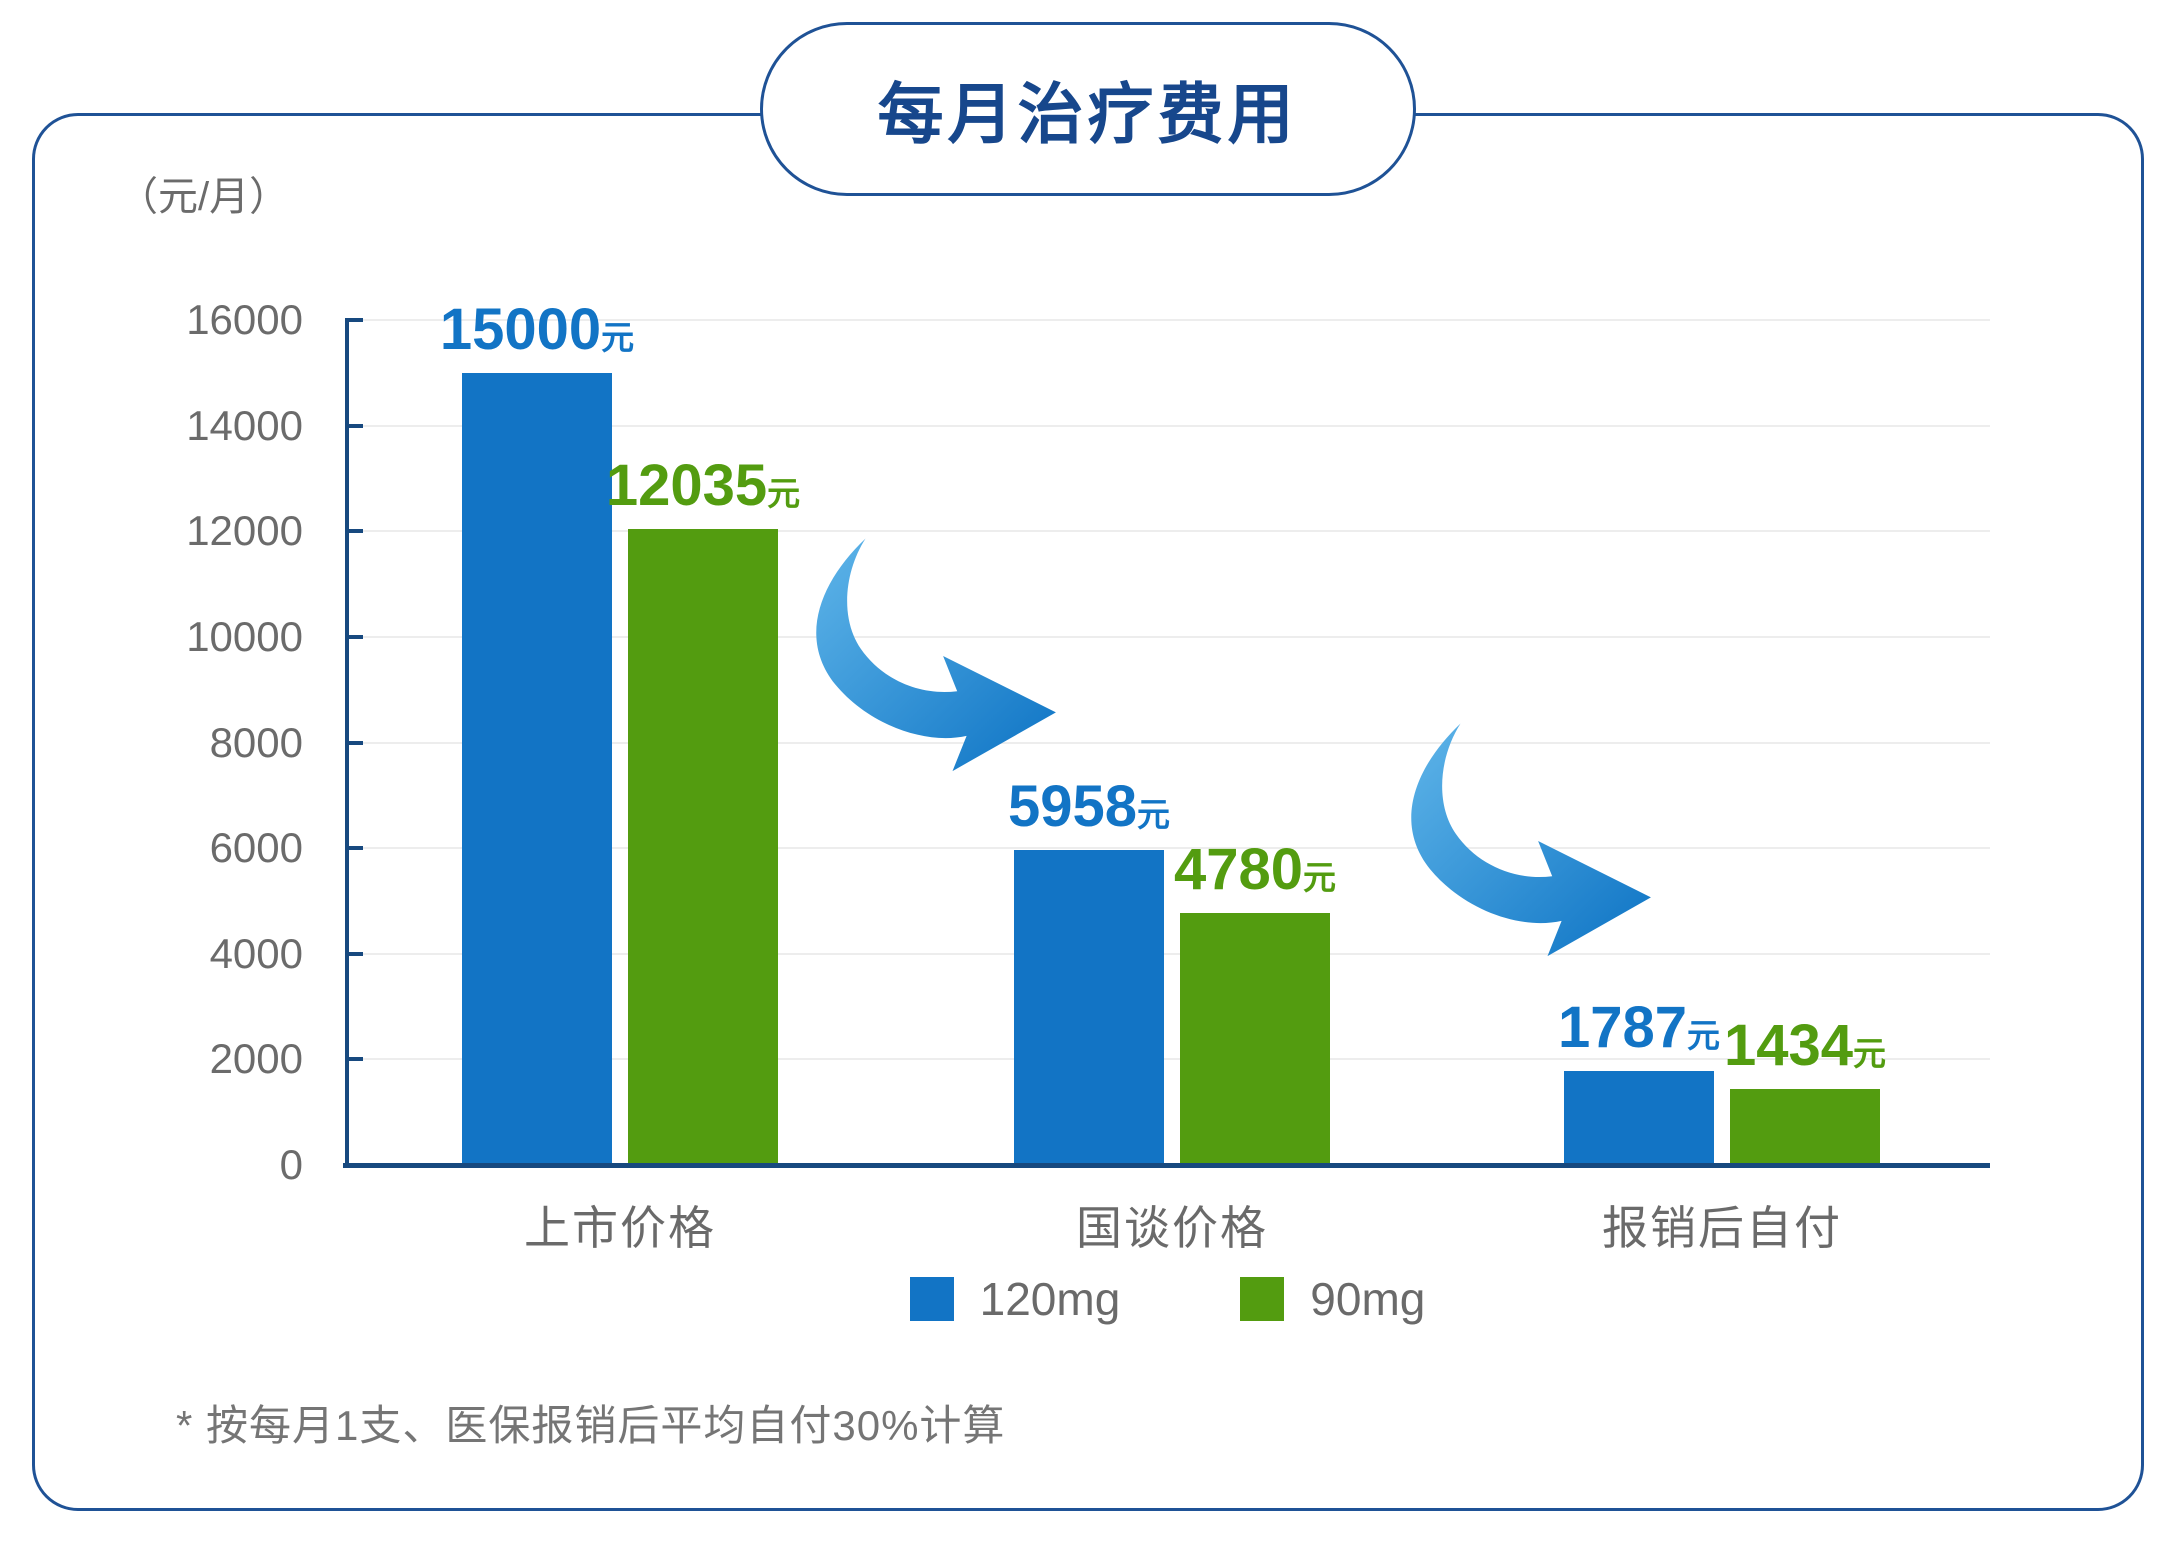 This screenshot has width=2175, height=1550. What do you see at coordinates (1072, 807) in the screenshot?
I see `bar-value-number: 5958` at bounding box center [1072, 807].